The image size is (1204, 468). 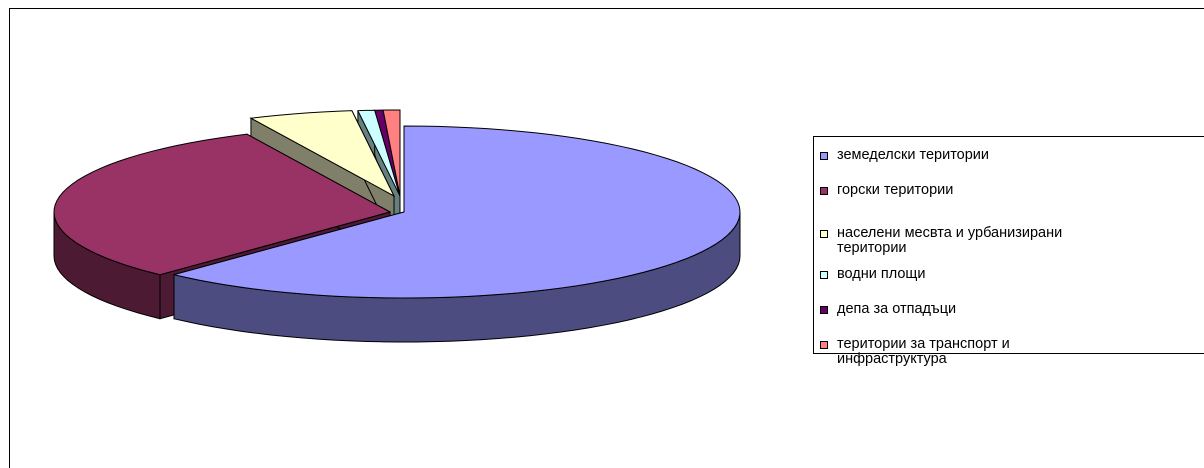 What do you see at coordinates (1010, 274) in the screenshot?
I see `legend-item: водни площи` at bounding box center [1010, 274].